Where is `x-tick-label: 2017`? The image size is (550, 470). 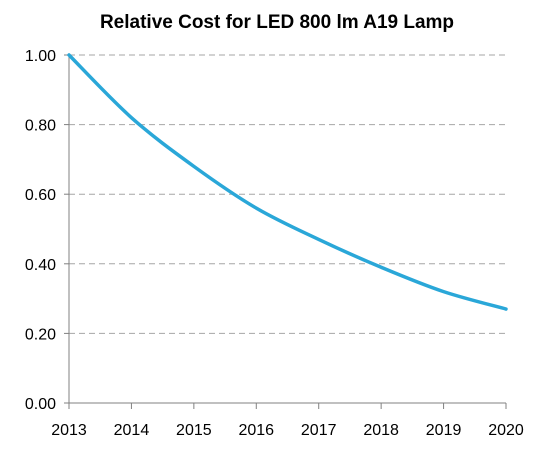
x-tick-label: 2017 is located at coordinates (319, 430).